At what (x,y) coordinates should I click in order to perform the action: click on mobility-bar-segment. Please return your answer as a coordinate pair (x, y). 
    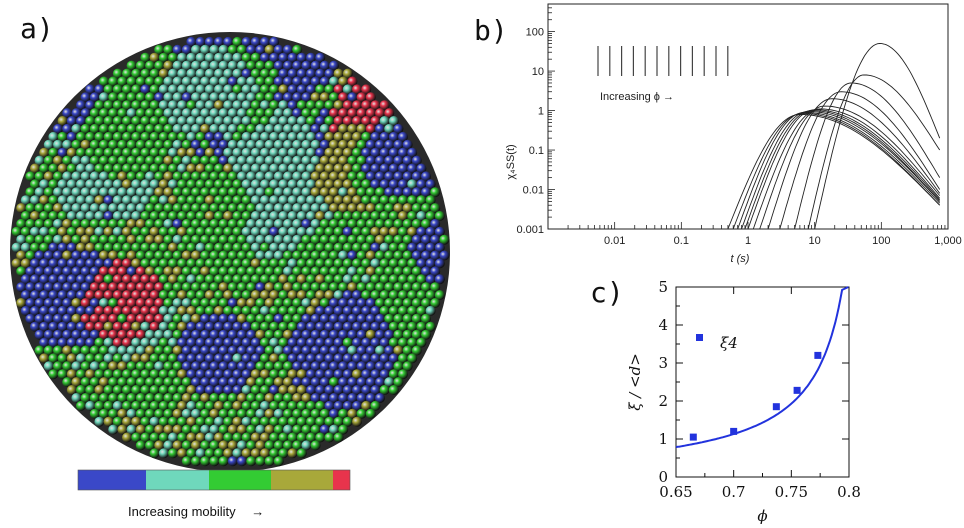
    Looking at the image, I should click on (112, 480).